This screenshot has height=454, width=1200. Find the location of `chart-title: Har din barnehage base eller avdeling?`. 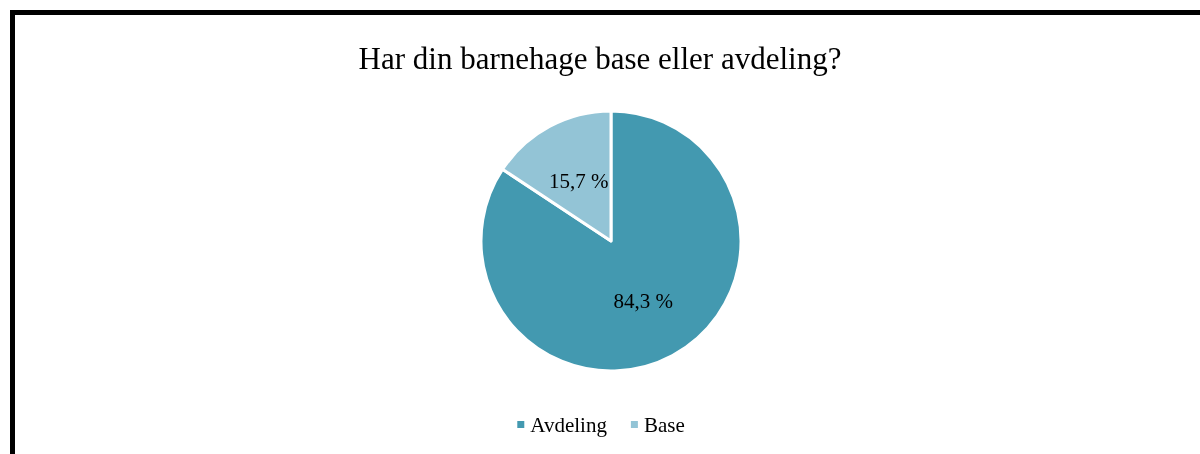

chart-title: Har din barnehage base eller avdeling? is located at coordinates (600, 58).